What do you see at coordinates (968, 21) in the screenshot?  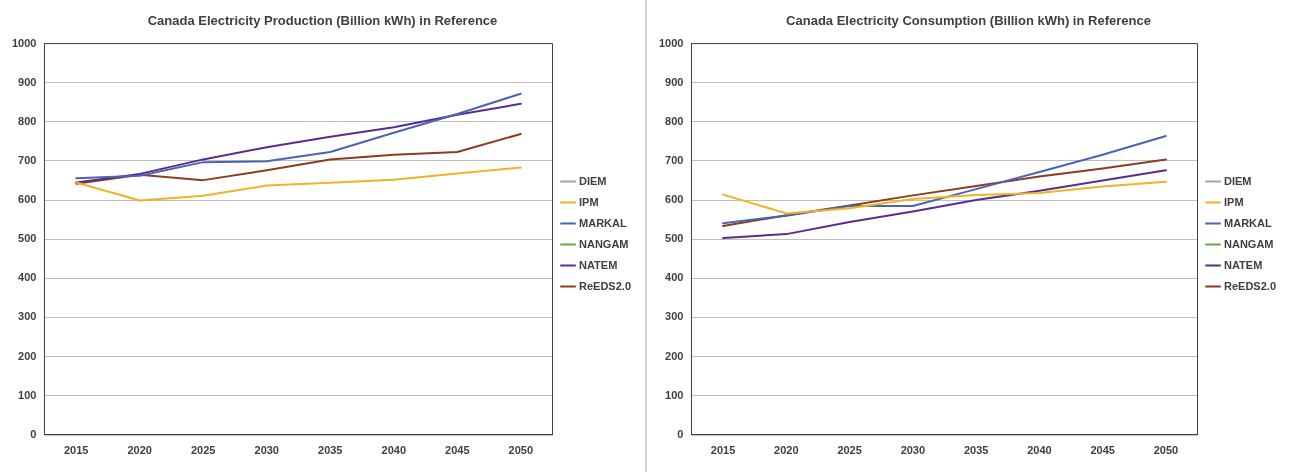 I see `chart-title: Canada Electricity Consumption (Billion kWh) in Reference` at bounding box center [968, 21].